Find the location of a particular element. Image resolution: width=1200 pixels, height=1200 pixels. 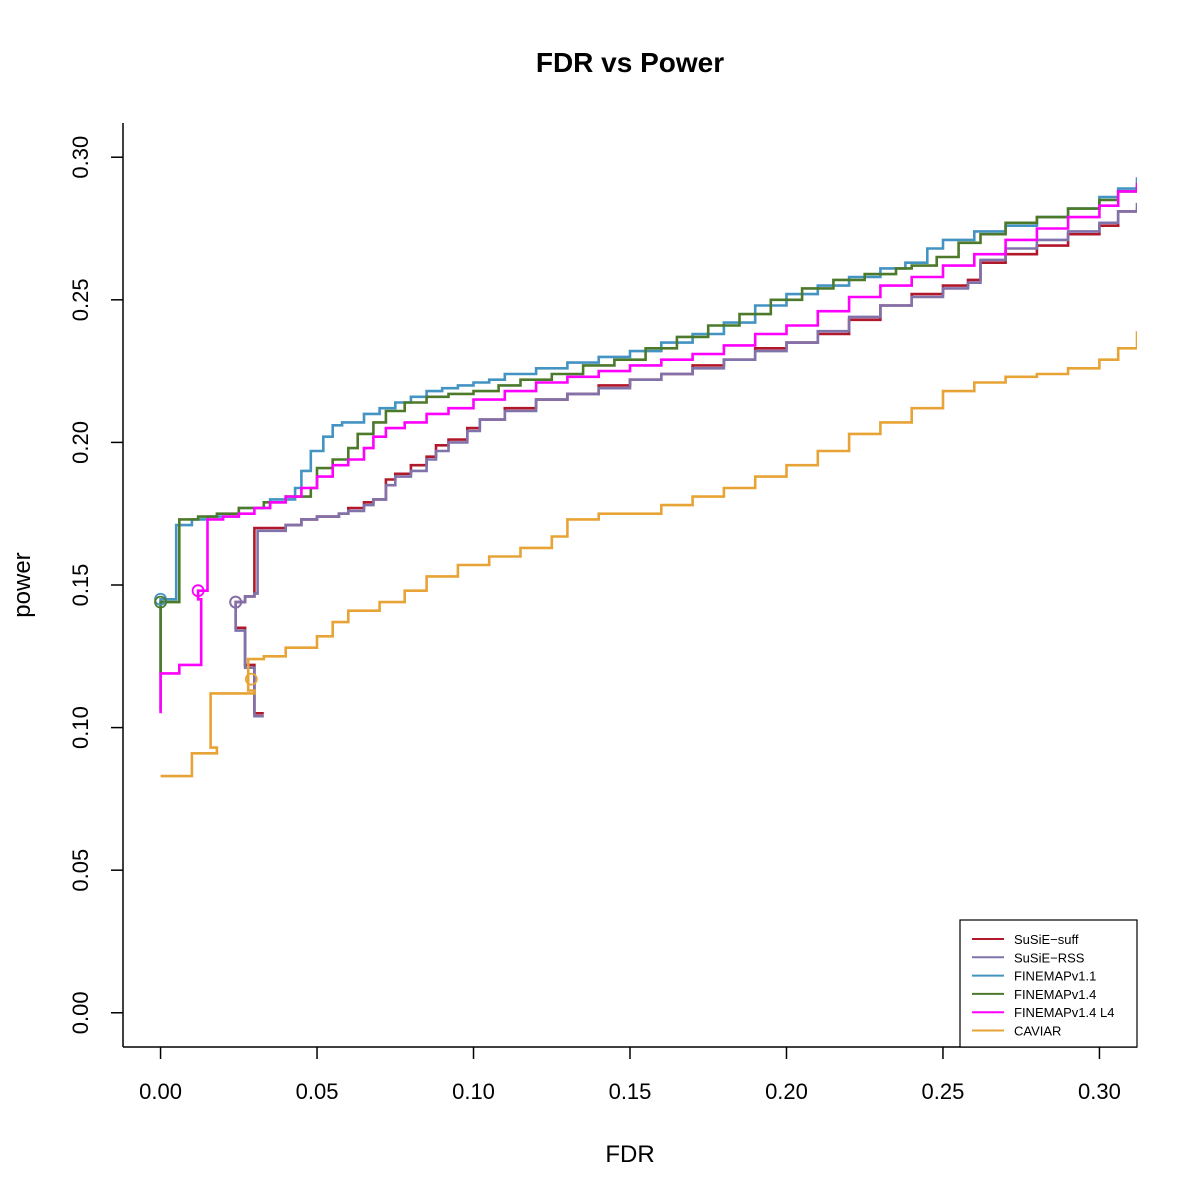

x-tick-label: 0.15 is located at coordinates (630, 1091).